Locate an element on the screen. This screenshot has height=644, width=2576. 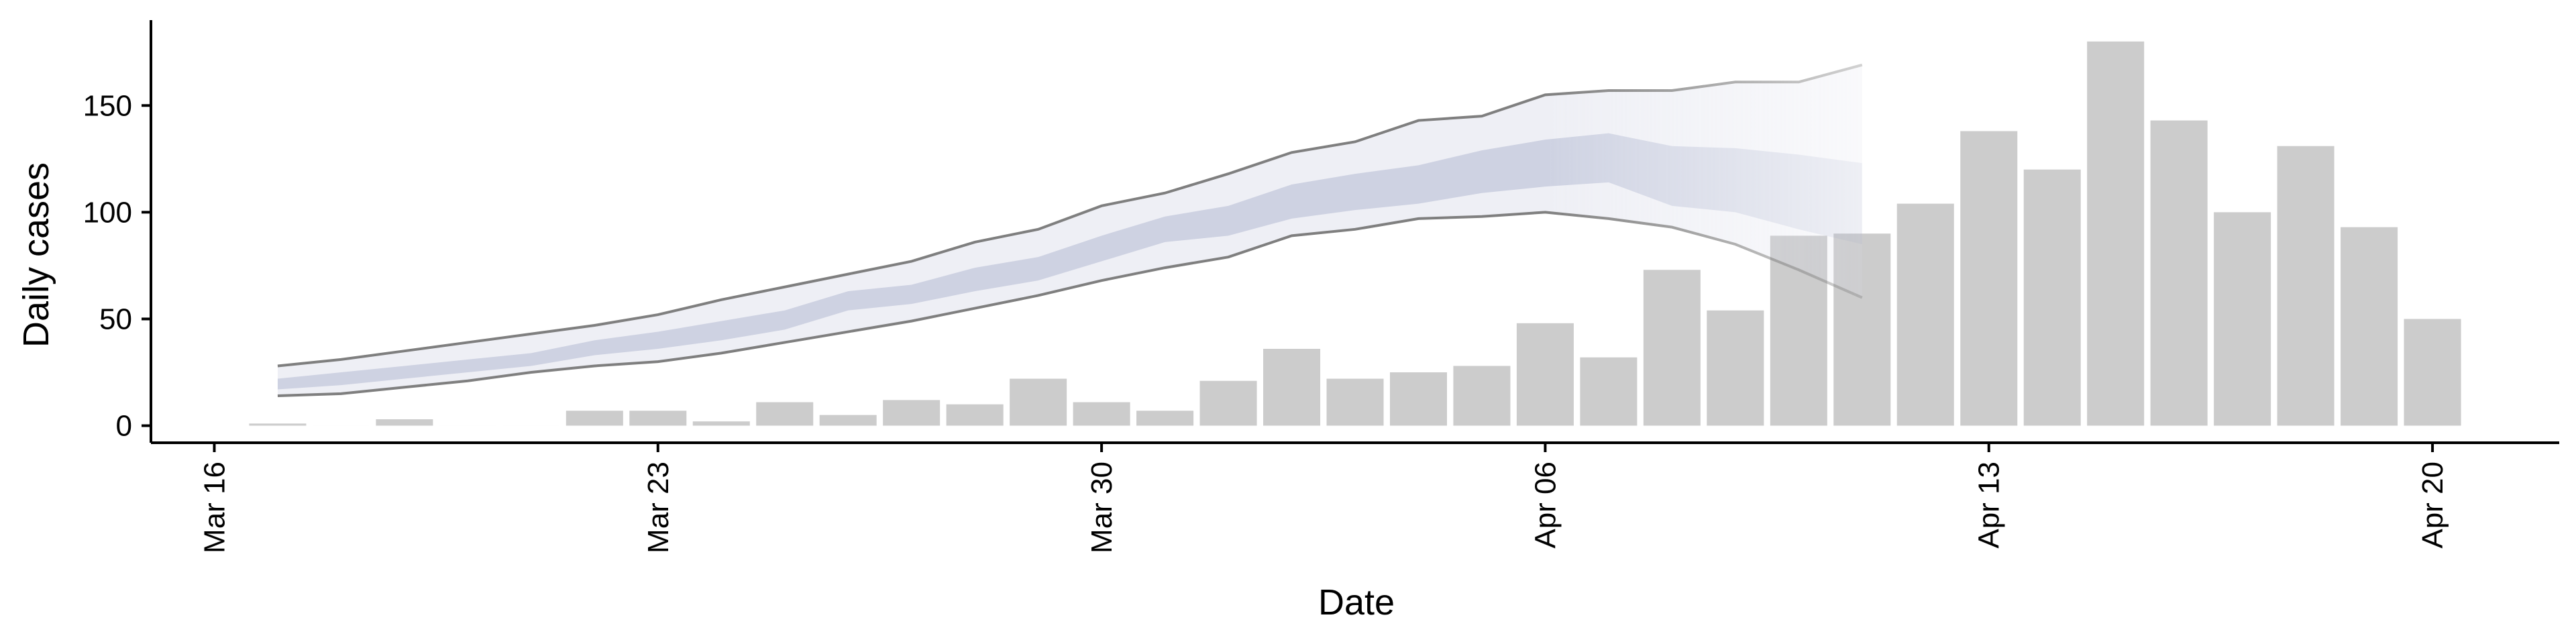
y-tick-label: 0 is located at coordinates (124, 426).